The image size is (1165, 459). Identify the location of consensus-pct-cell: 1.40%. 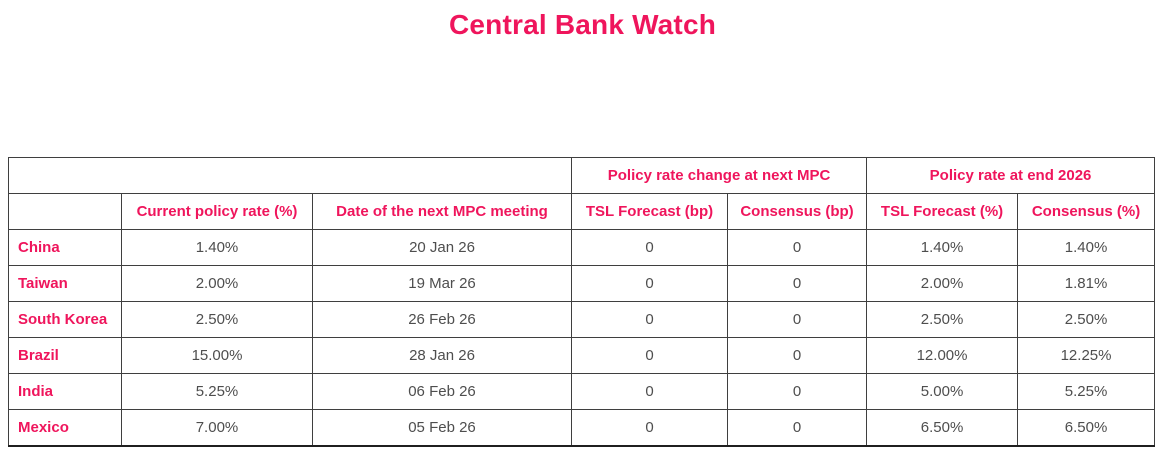
(1086, 247).